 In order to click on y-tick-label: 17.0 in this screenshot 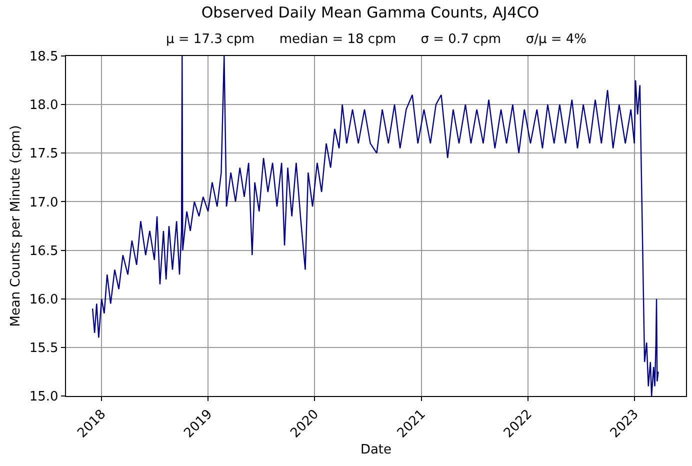, I will do `click(43, 202)`.